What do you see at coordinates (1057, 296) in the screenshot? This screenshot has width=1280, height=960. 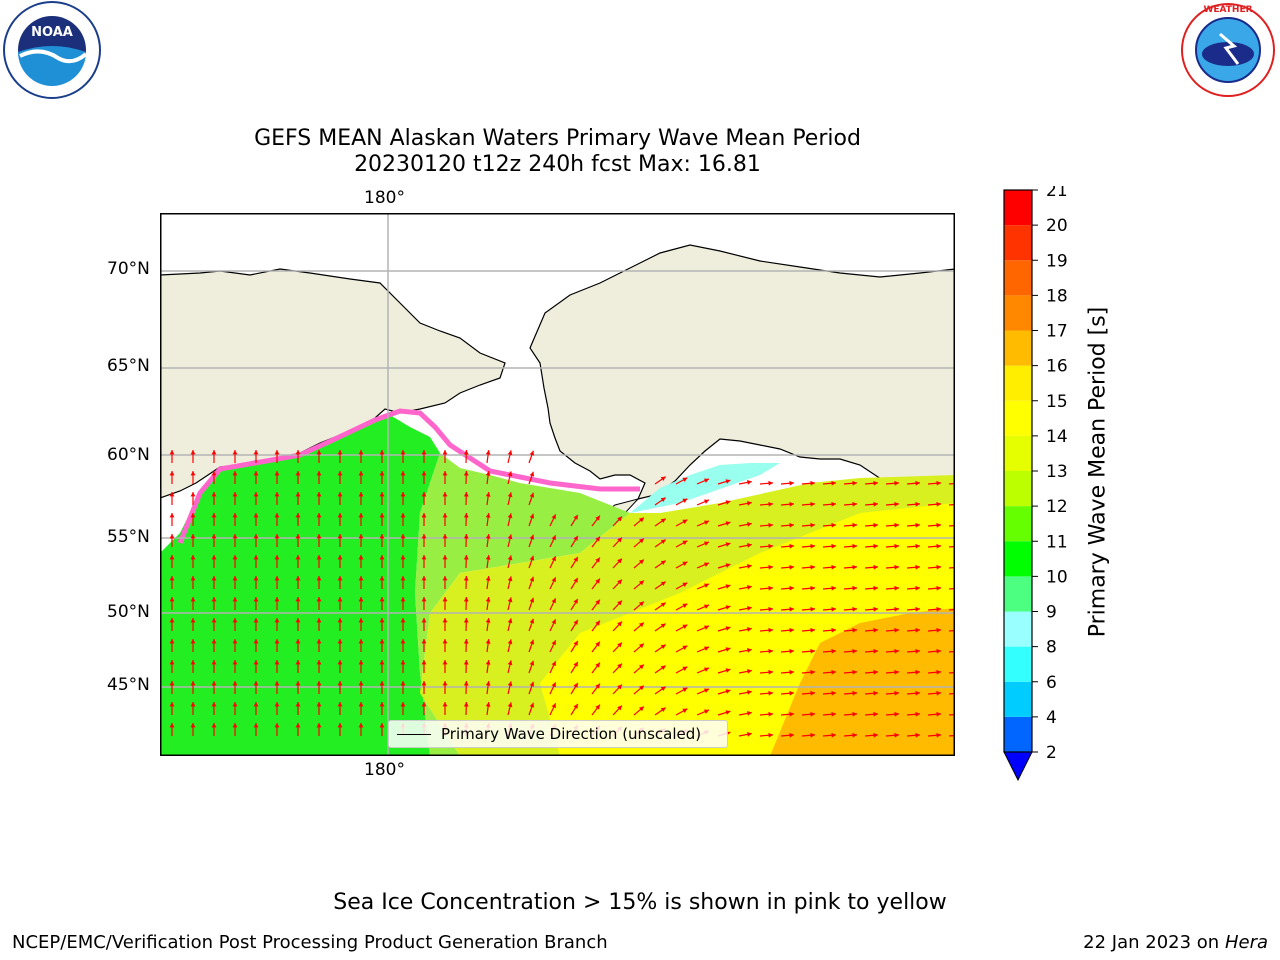 I see `colorbar-tick-label: 18` at bounding box center [1057, 296].